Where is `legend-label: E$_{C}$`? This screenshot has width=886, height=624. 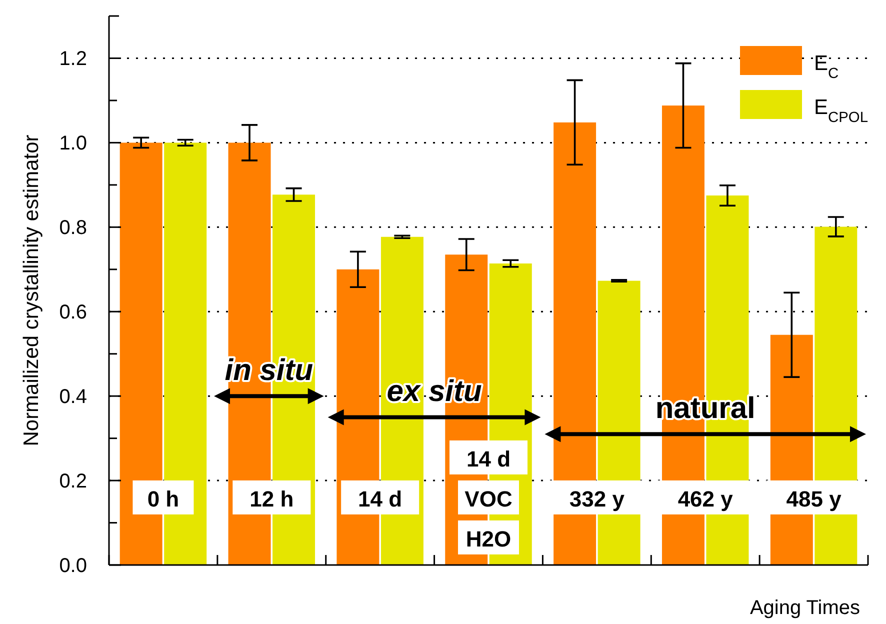
legend-label: E$_{C}$ is located at coordinates (827, 67).